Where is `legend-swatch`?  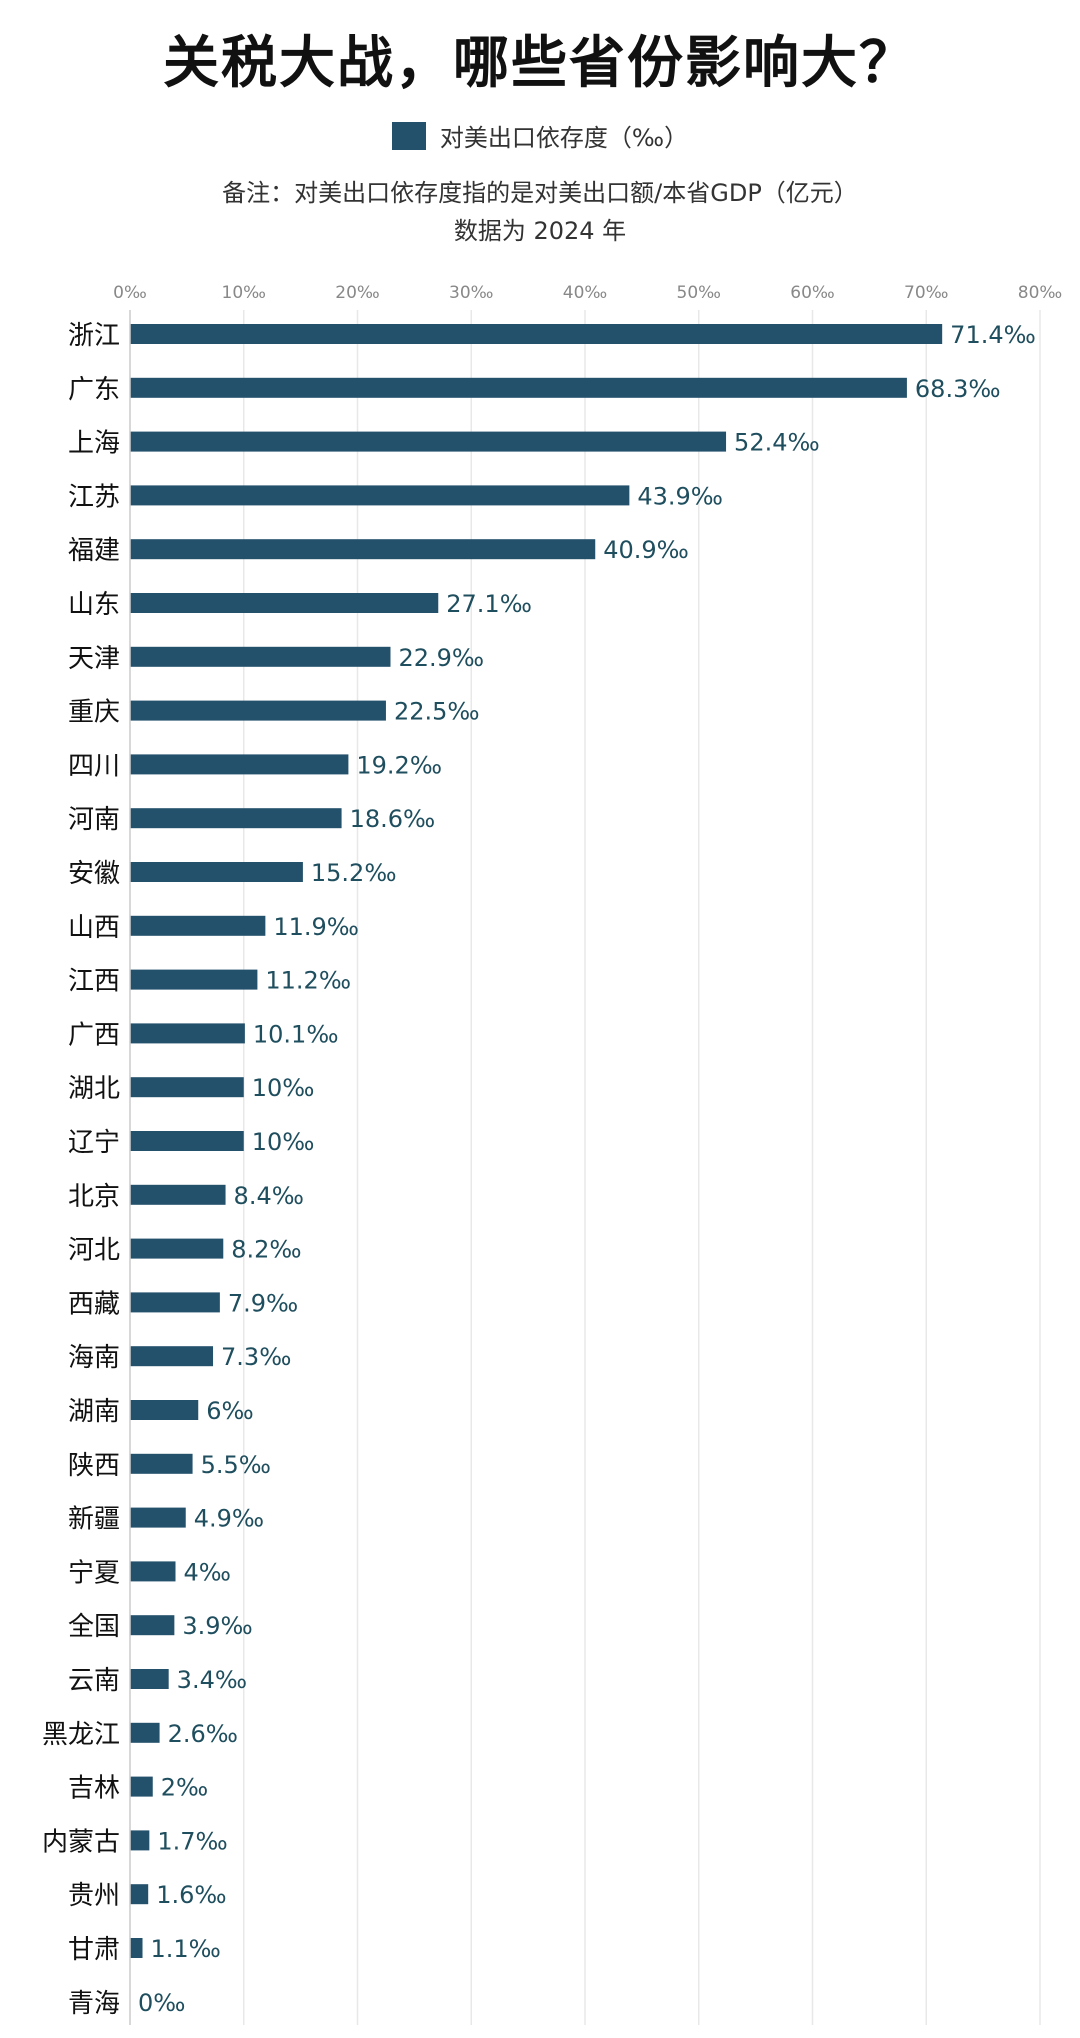
legend-swatch is located at coordinates (408, 135).